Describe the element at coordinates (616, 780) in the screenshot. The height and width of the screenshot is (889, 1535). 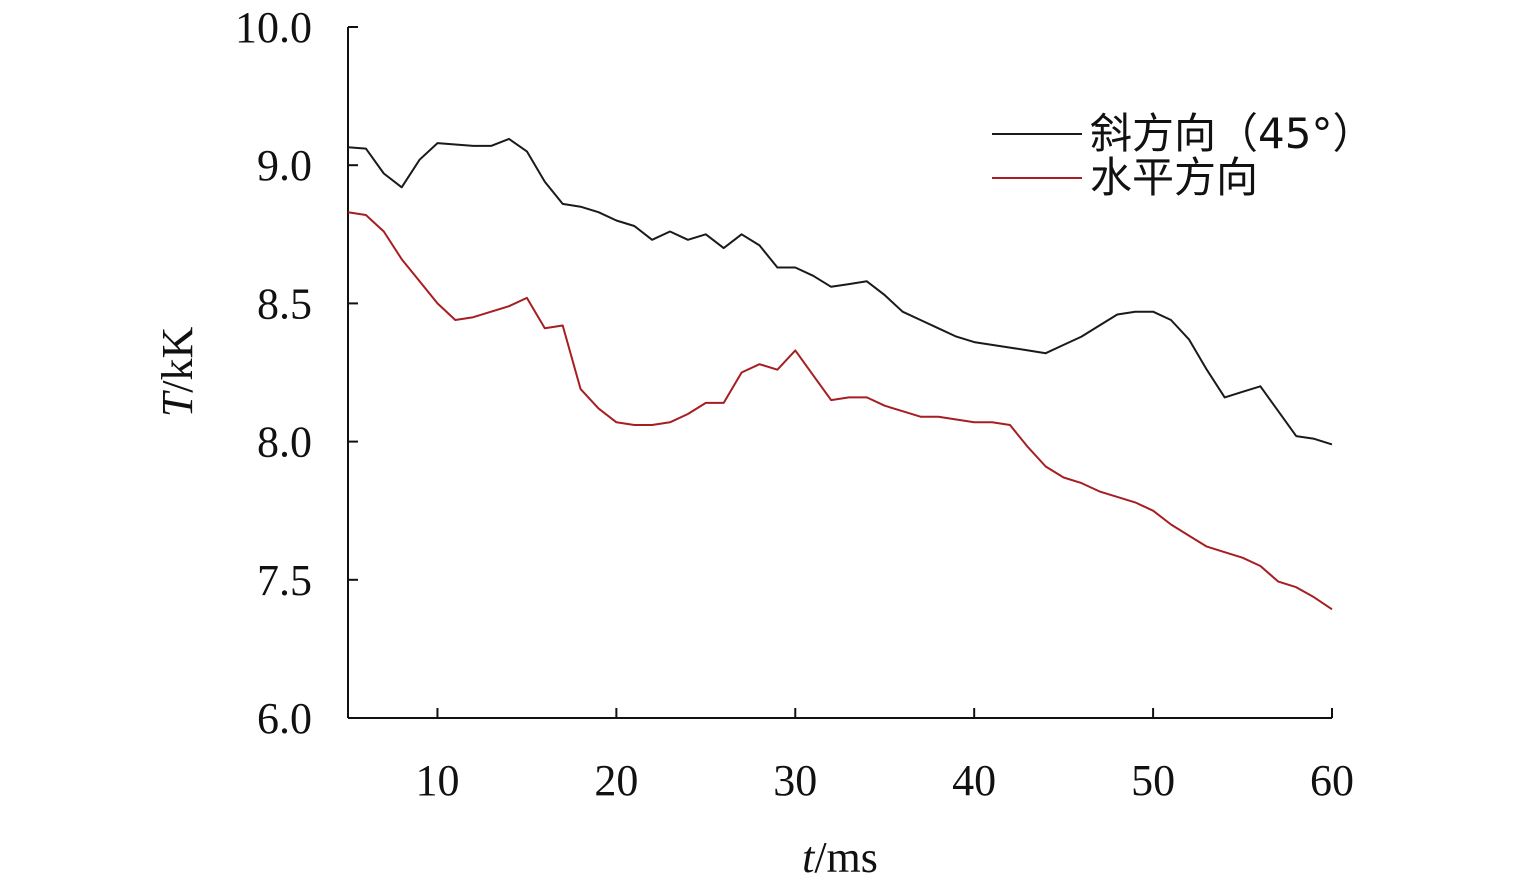
I see `x-tick-label: 20` at that location.